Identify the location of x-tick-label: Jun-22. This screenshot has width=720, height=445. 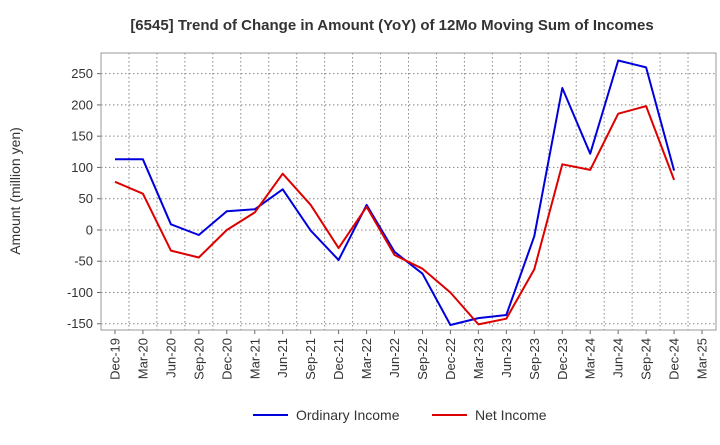
(394, 358).